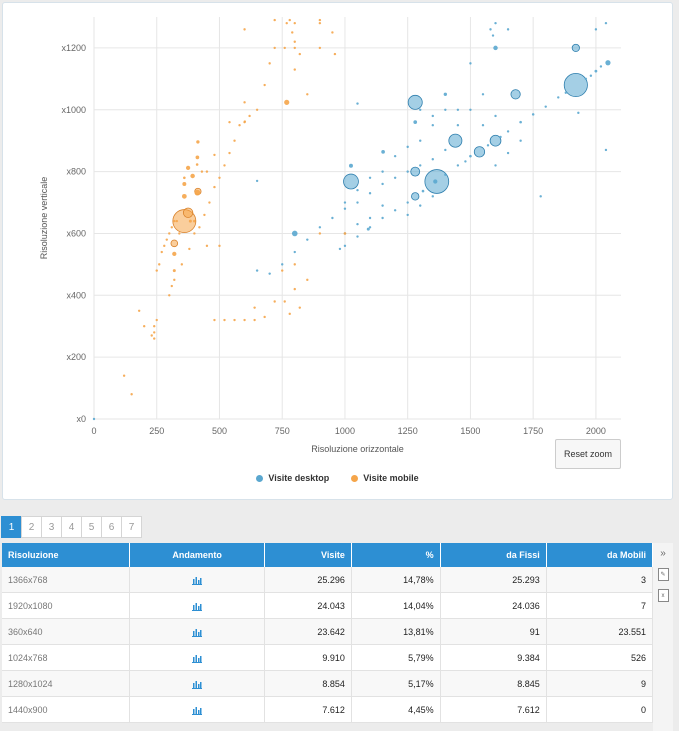 This screenshot has width=679, height=731. Describe the element at coordinates (493, 555) in the screenshot. I see `column-header-da-fissi: da Fissi` at that location.